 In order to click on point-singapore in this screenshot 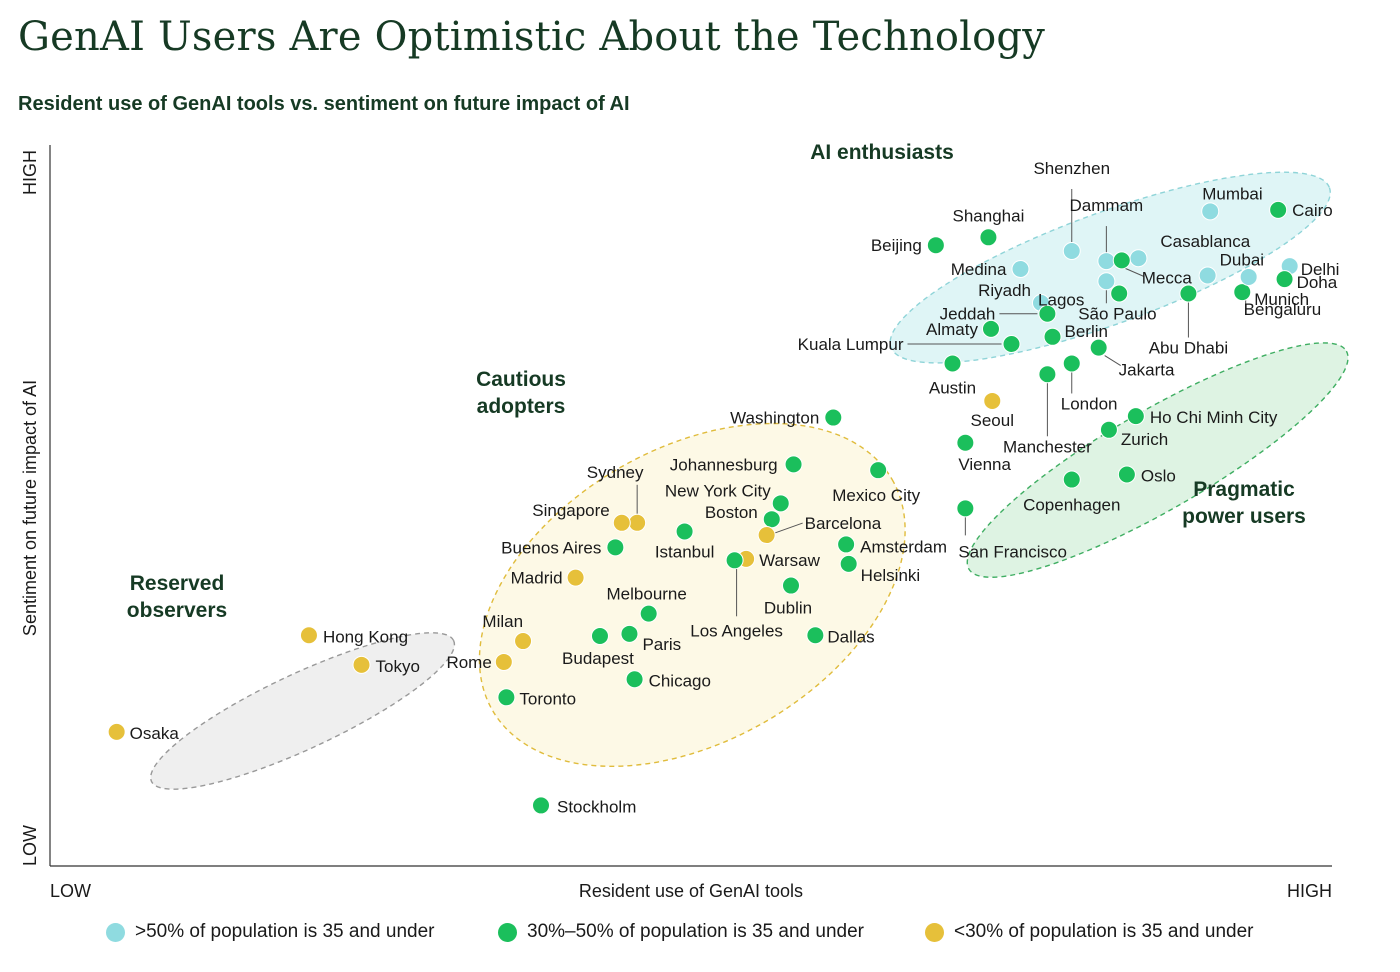, I will do `click(621, 522)`.